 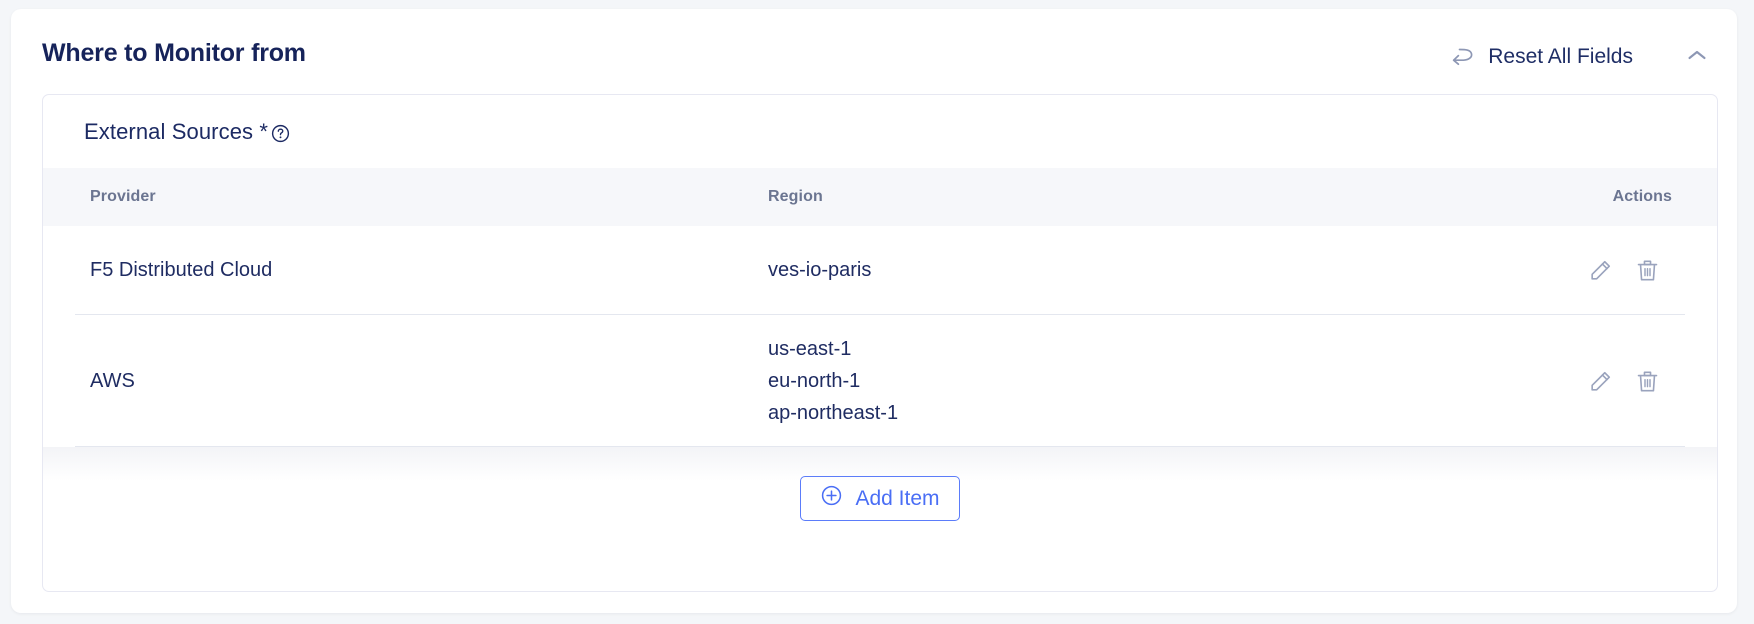 I want to click on region-value: eu-north-1, so click(x=814, y=380).